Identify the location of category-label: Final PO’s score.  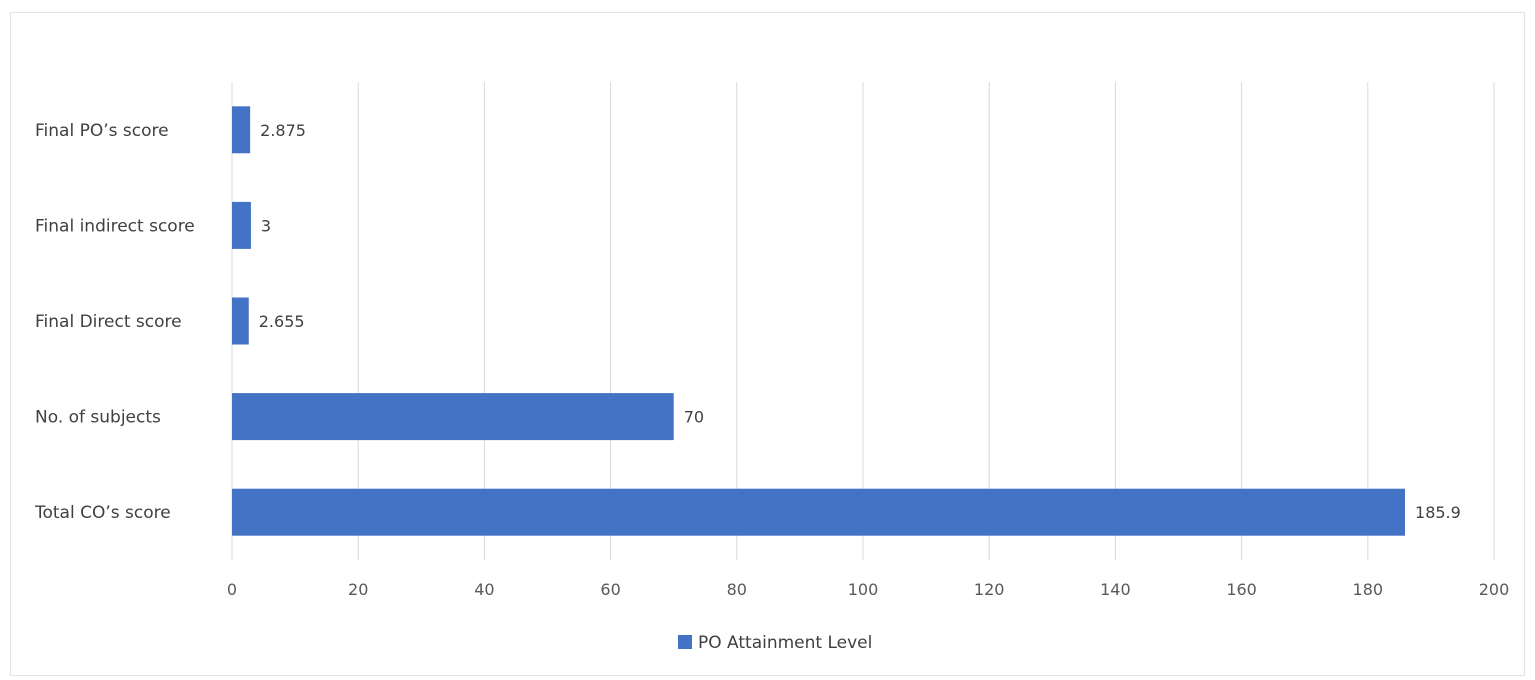
(102, 131).